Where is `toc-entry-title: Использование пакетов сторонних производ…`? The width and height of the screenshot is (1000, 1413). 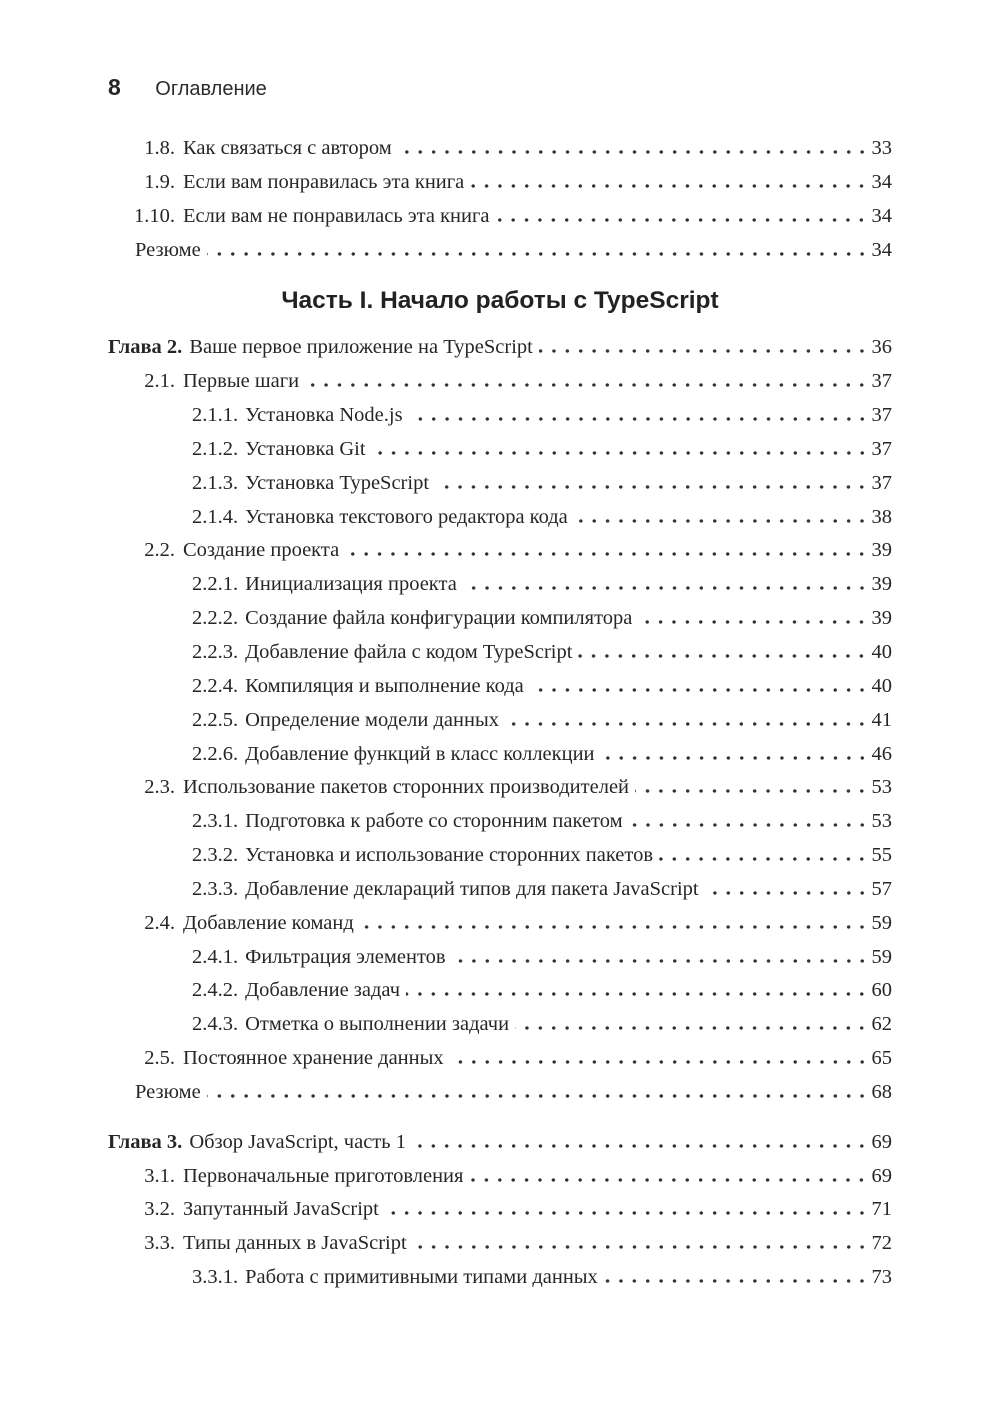 toc-entry-title: Использование пакетов сторонних производ… is located at coordinates (406, 787).